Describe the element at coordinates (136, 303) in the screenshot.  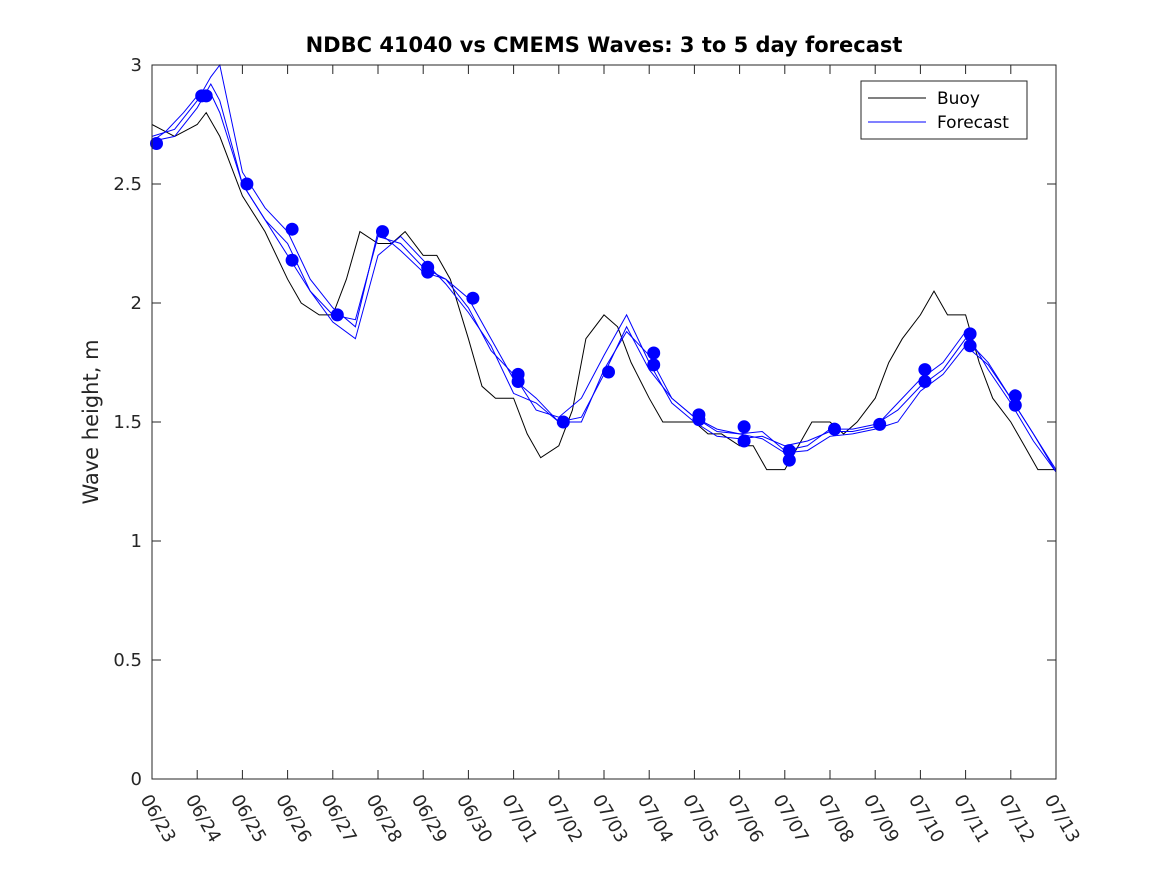
I see `y-tick-label: 2` at that location.